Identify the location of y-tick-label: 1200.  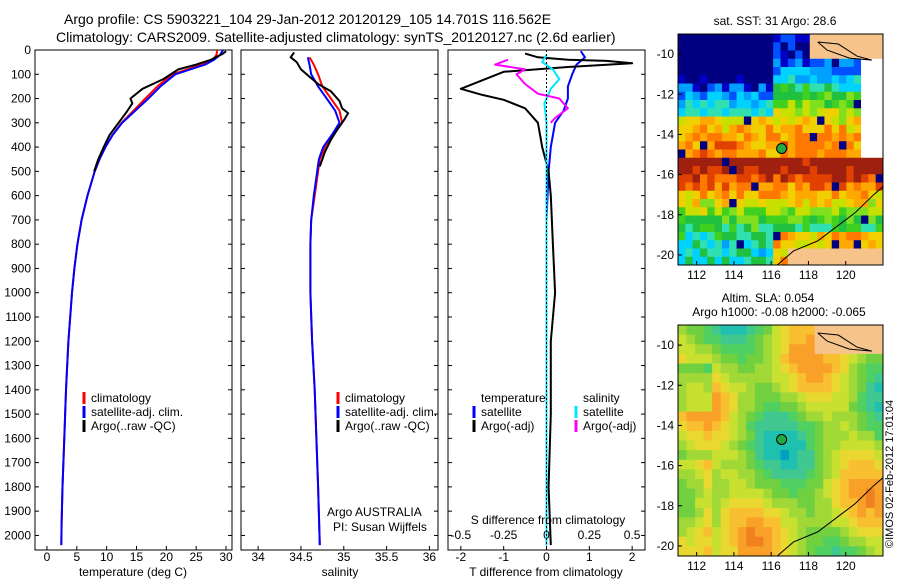
(17, 341).